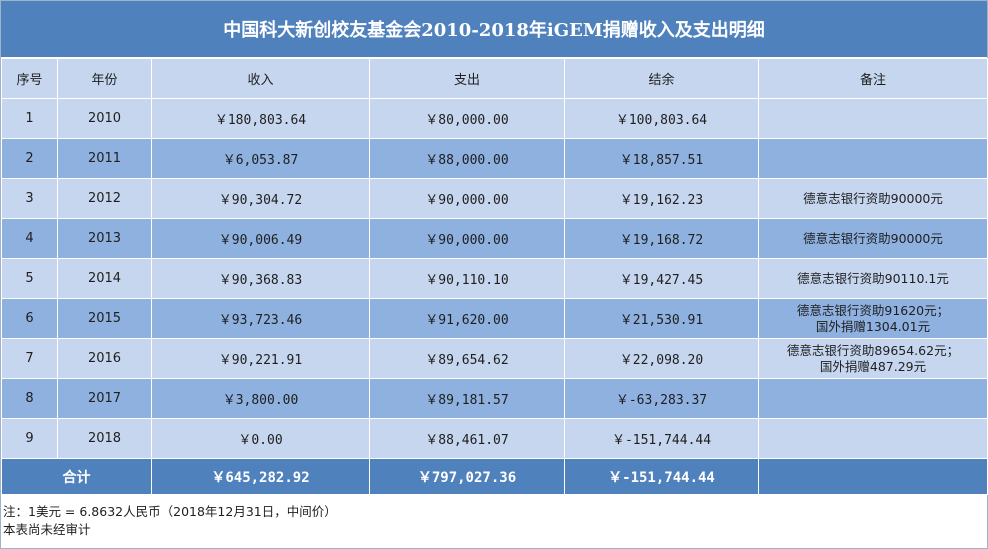 The width and height of the screenshot is (988, 549). Describe the element at coordinates (47, 529) in the screenshot. I see `footnote-audit: 本表尚未经审计` at that location.